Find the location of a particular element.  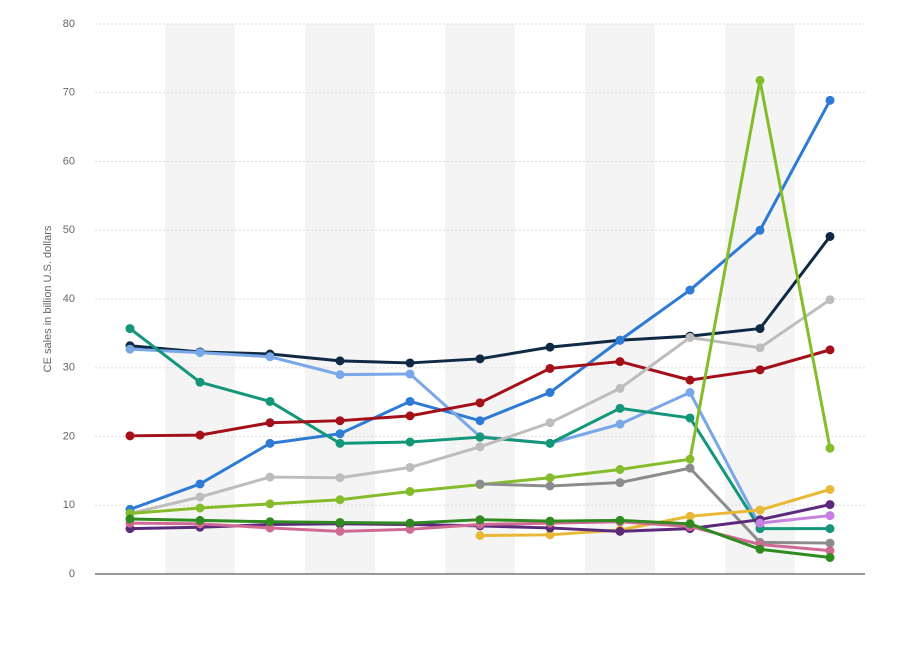

y-tick-label: 60 is located at coordinates (69, 161).